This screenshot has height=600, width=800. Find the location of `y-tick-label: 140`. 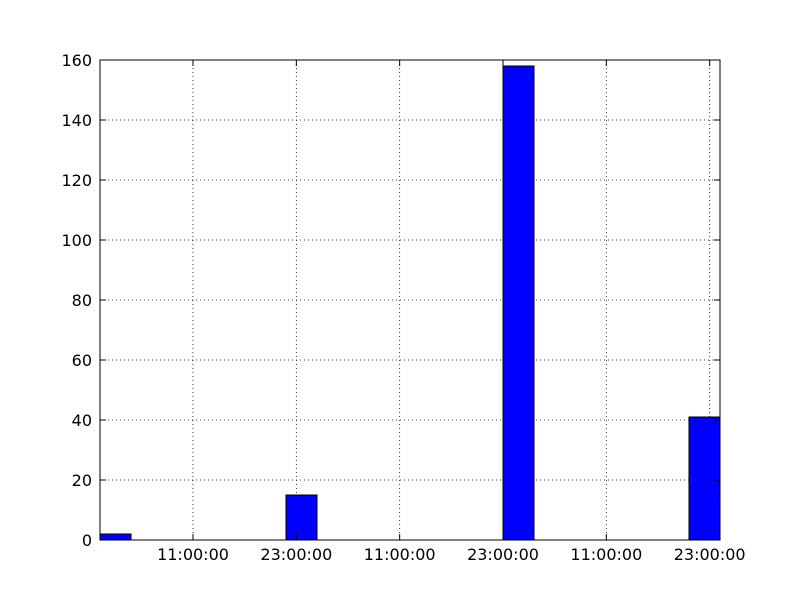

y-tick-label: 140 is located at coordinates (76, 120).